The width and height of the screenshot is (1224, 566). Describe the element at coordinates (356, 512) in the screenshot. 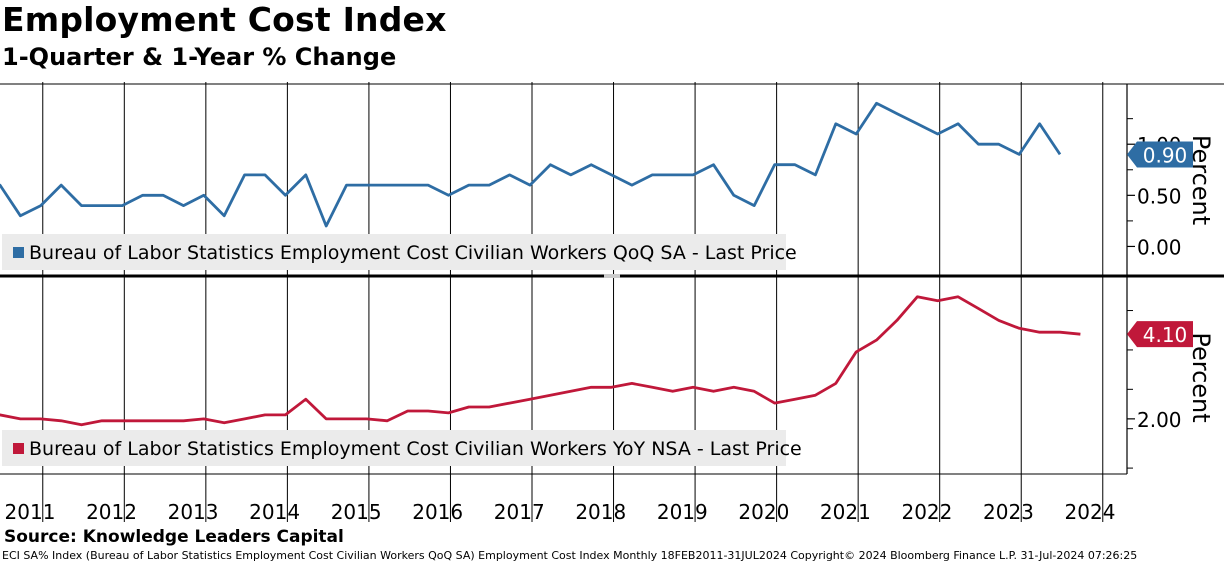

I see `x-tick-label: 2015` at that location.